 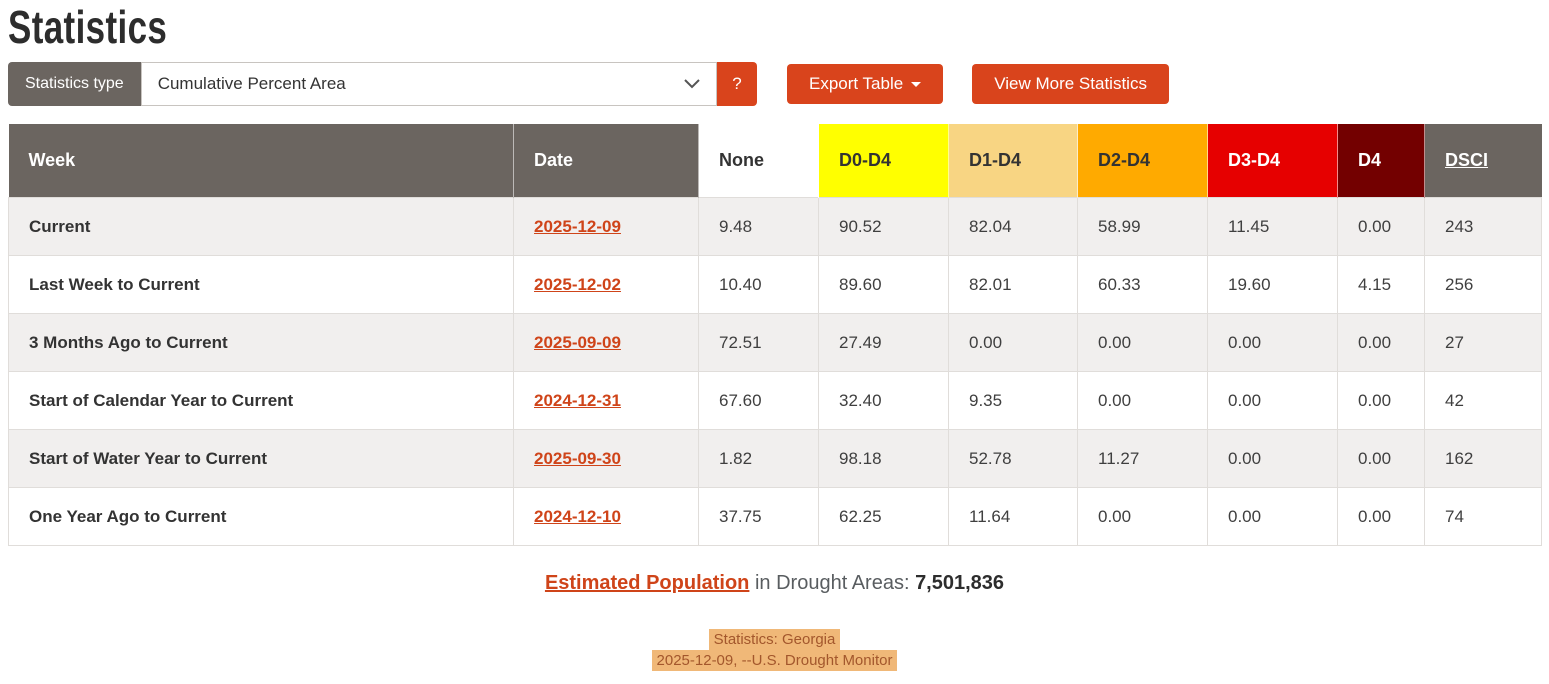 What do you see at coordinates (251, 83) in the screenshot?
I see `statistics-type-value: Cumulative Percent Area` at bounding box center [251, 83].